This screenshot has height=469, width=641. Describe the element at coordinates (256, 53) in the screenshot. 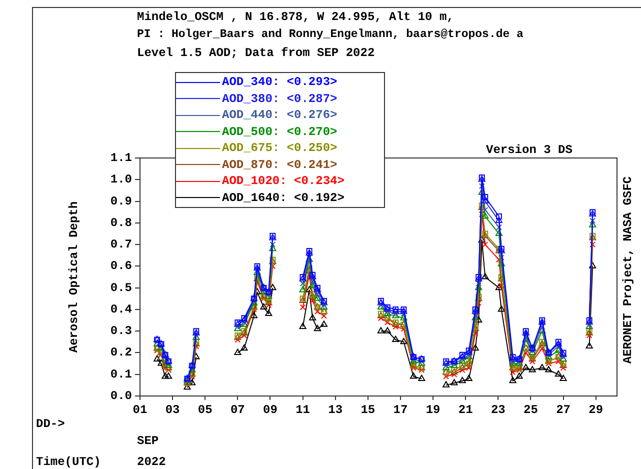

I see `text: Level 1.5 AOD; Data from SEP 2022` at that location.